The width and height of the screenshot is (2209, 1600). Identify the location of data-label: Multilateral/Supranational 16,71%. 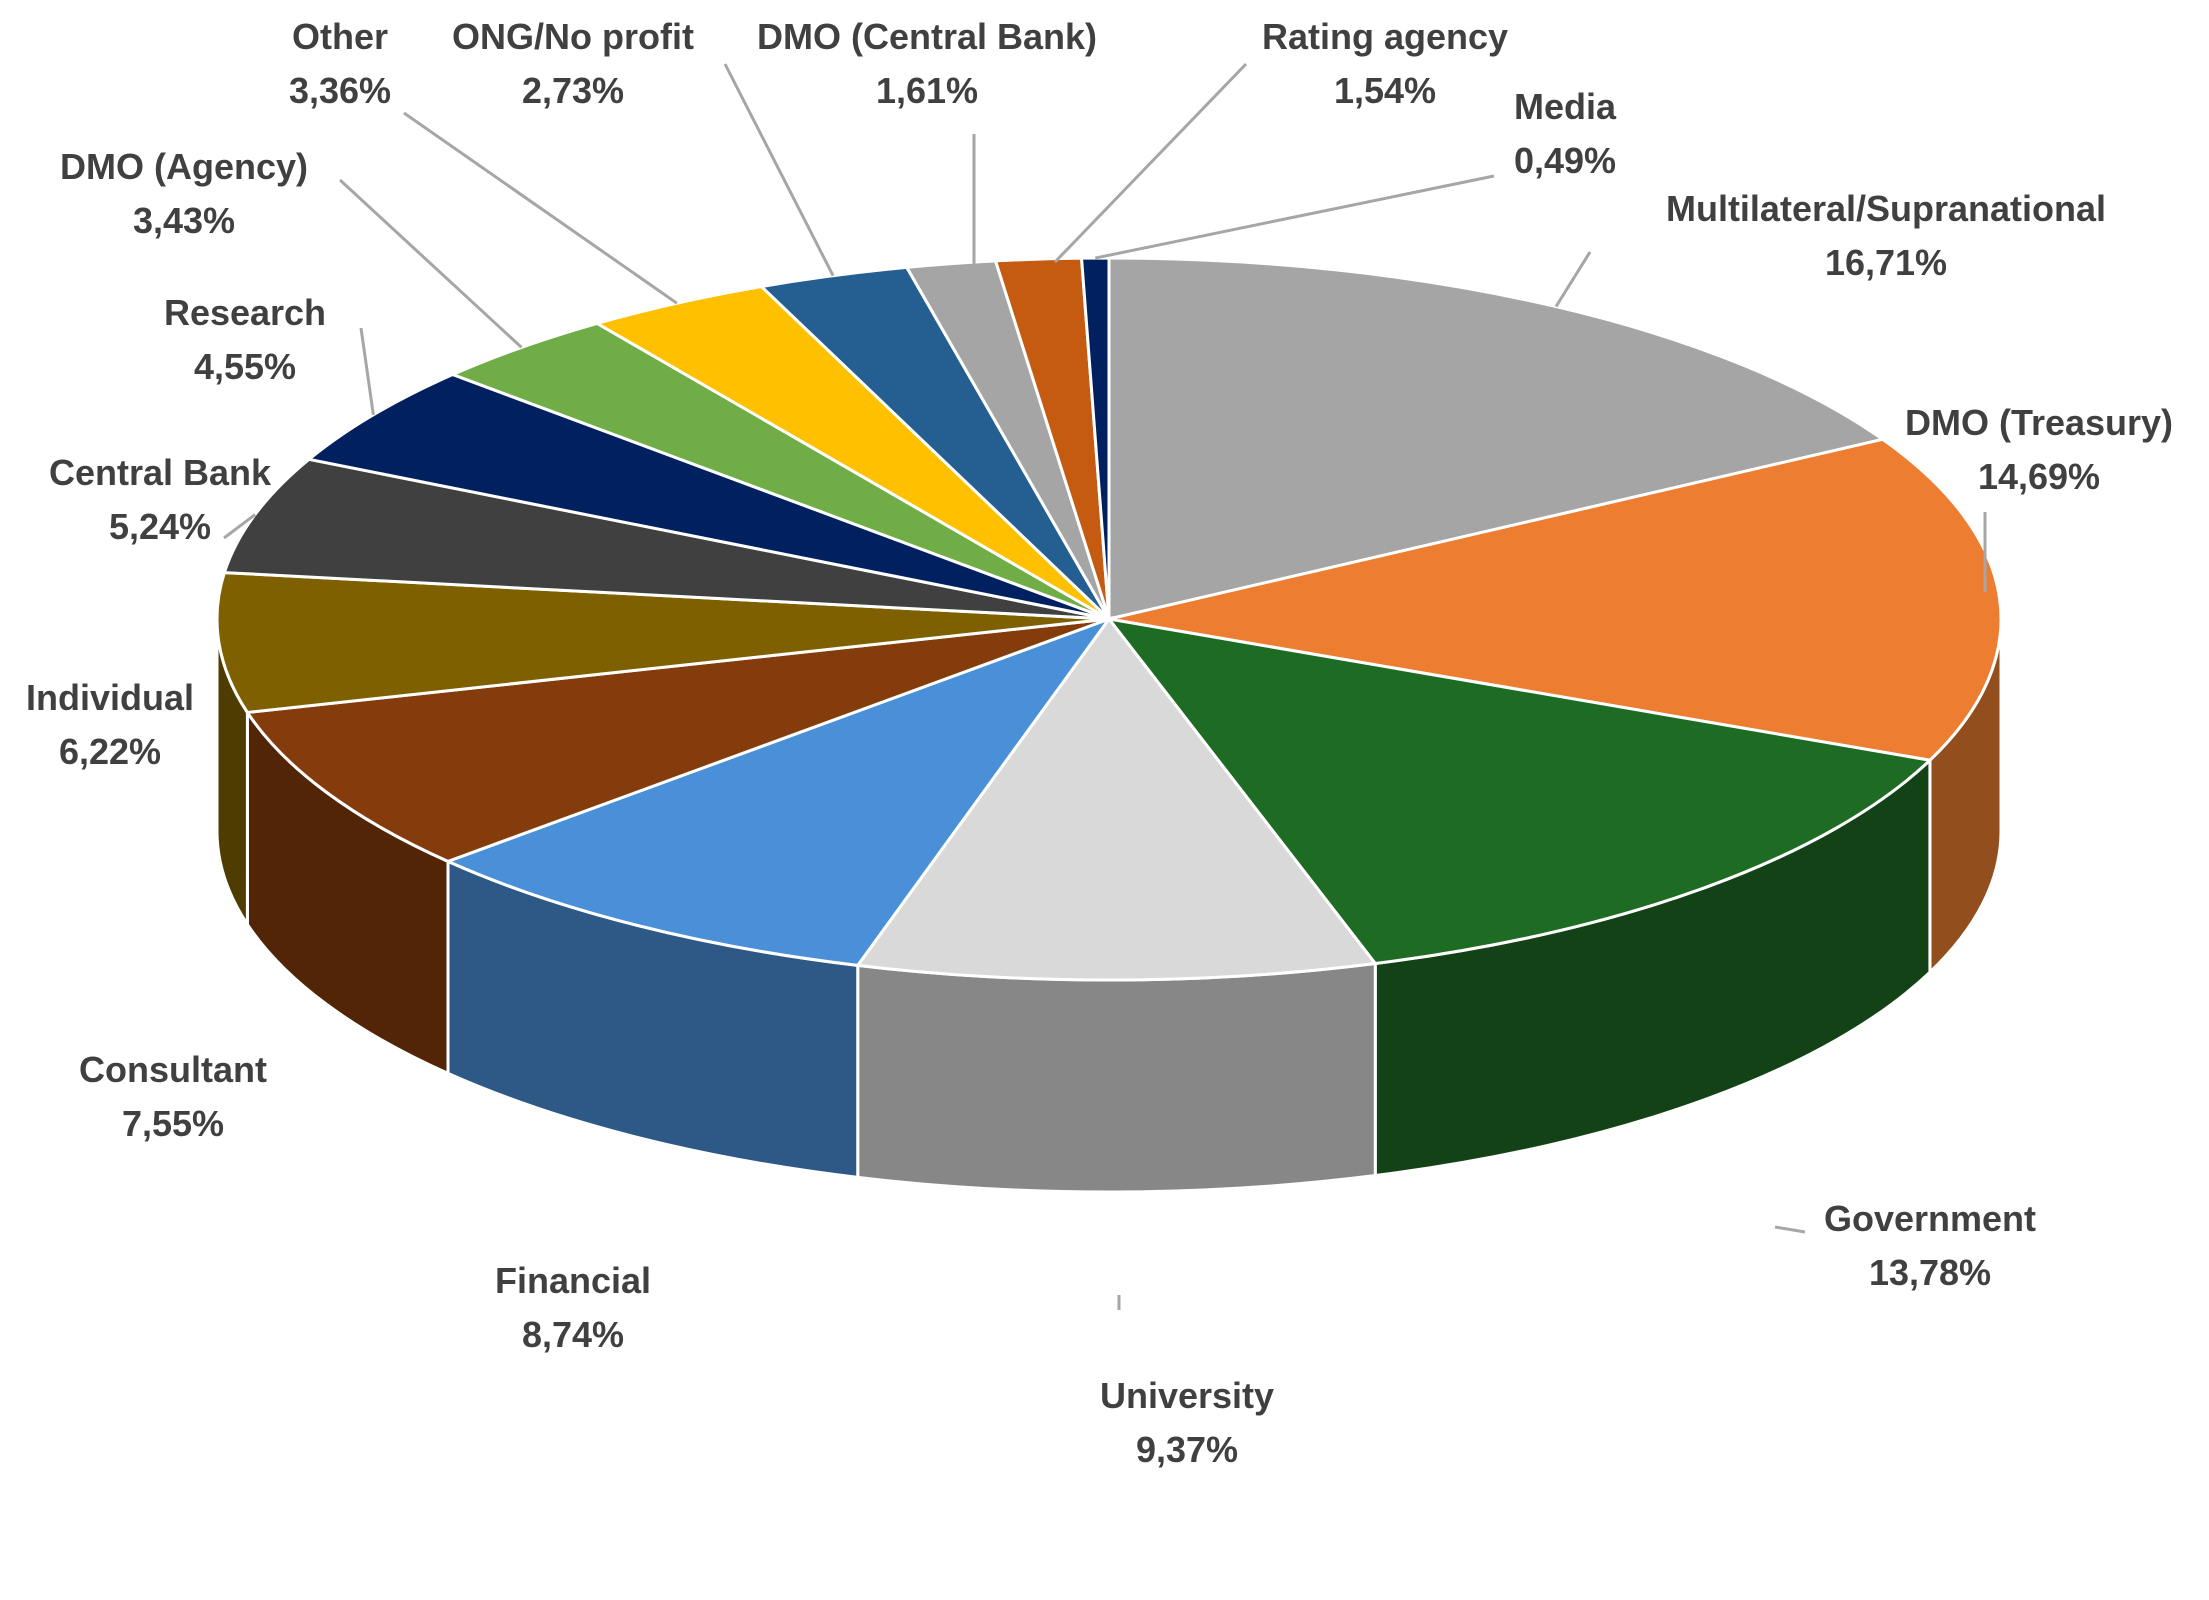
(1886, 236).